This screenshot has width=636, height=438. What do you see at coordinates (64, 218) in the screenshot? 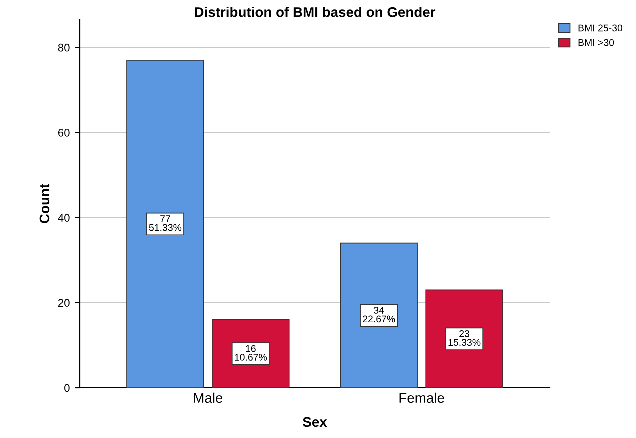
I see `y-tick-label: 40` at bounding box center [64, 218].